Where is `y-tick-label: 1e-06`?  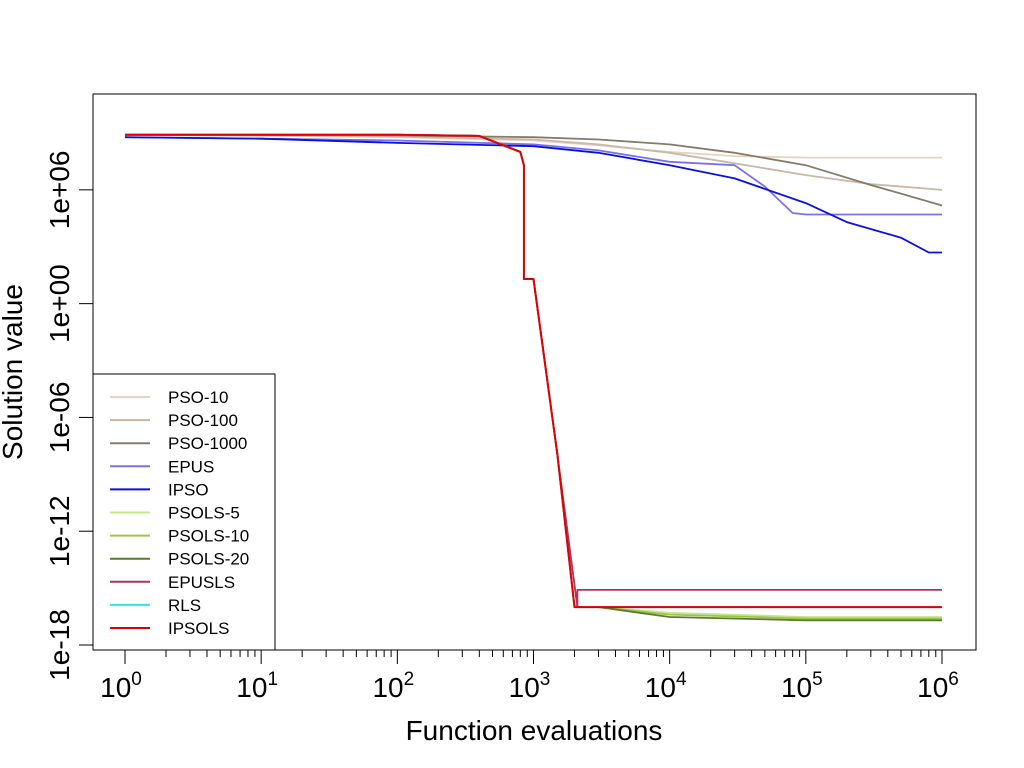
y-tick-label: 1e-06 is located at coordinates (59, 418).